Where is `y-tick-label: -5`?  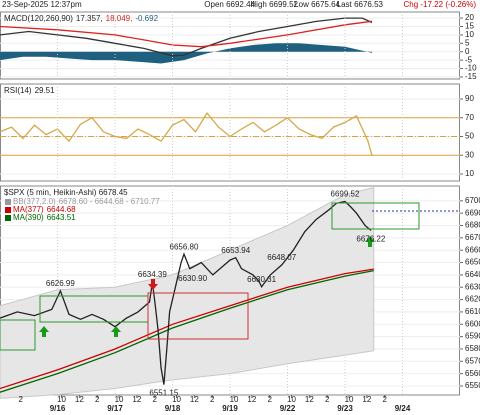 y-tick-label: -5 is located at coordinates (469, 59).